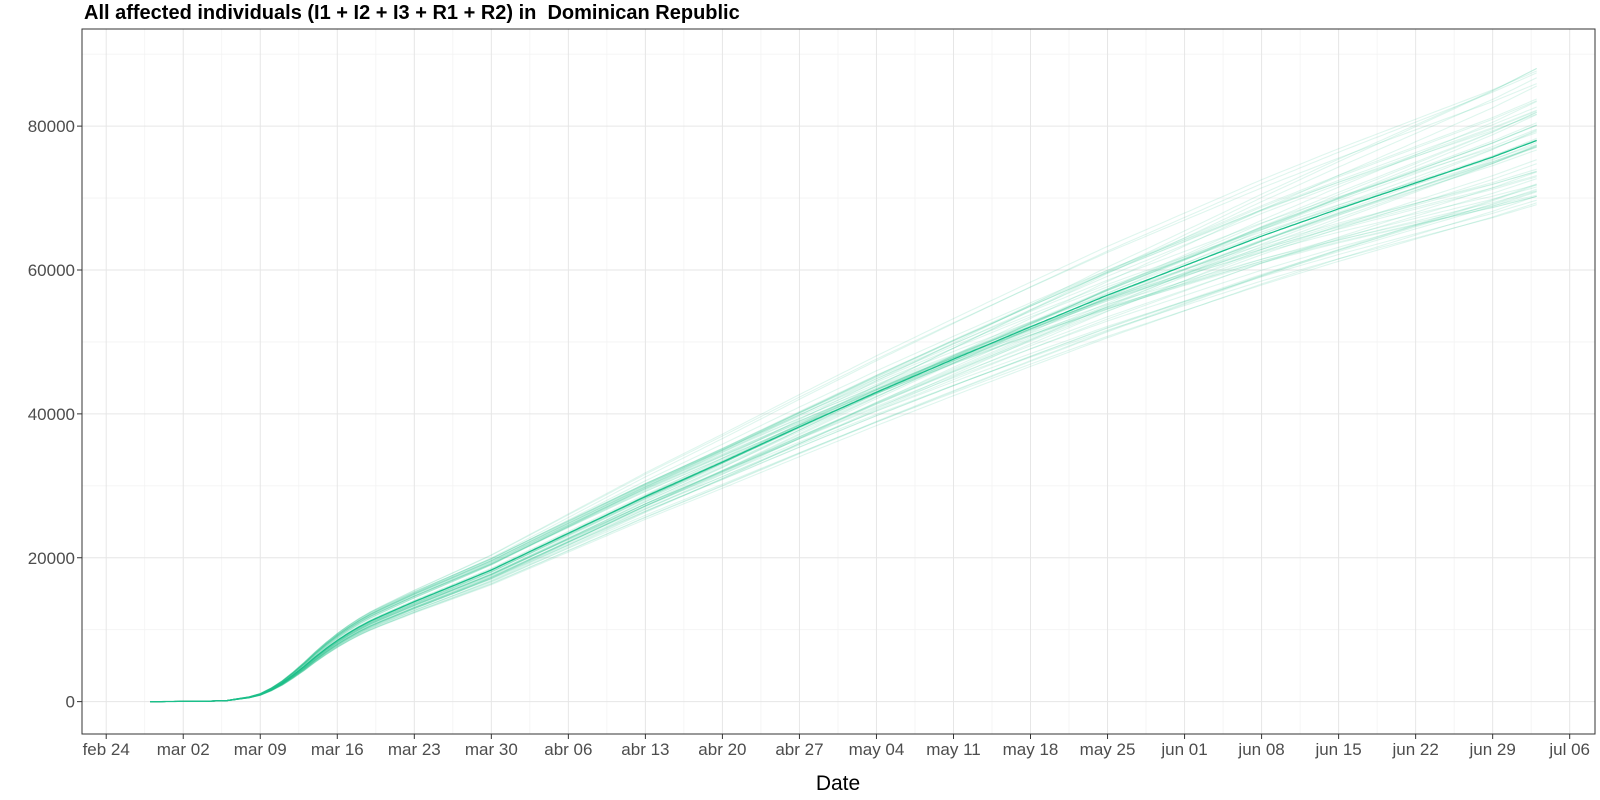  Describe the element at coordinates (1414, 749) in the screenshot. I see `x-tick-label: jun 22` at that location.